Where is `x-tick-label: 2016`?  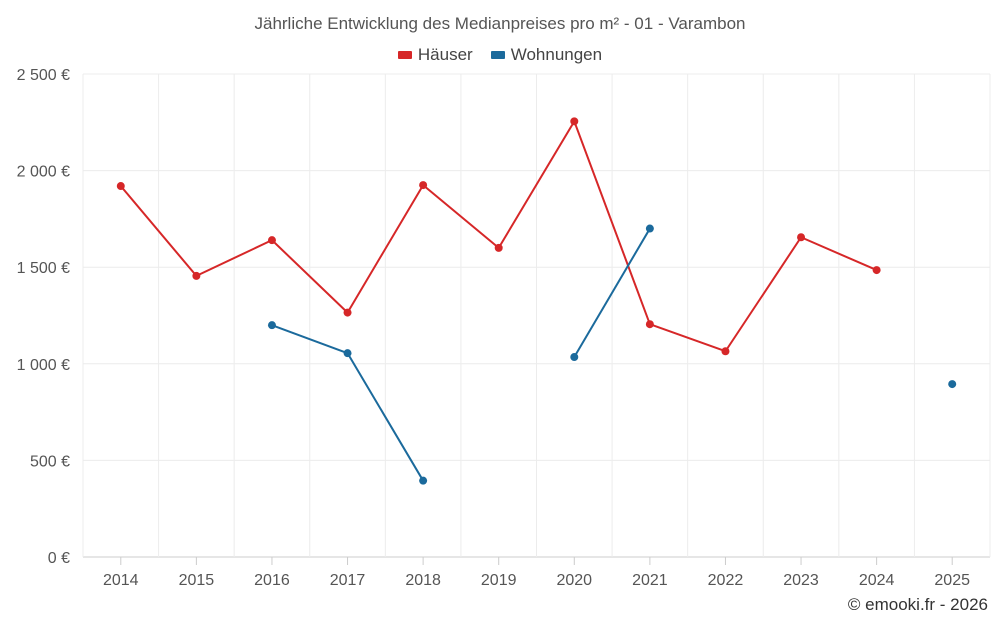
x-tick-label: 2016 is located at coordinates (272, 580).